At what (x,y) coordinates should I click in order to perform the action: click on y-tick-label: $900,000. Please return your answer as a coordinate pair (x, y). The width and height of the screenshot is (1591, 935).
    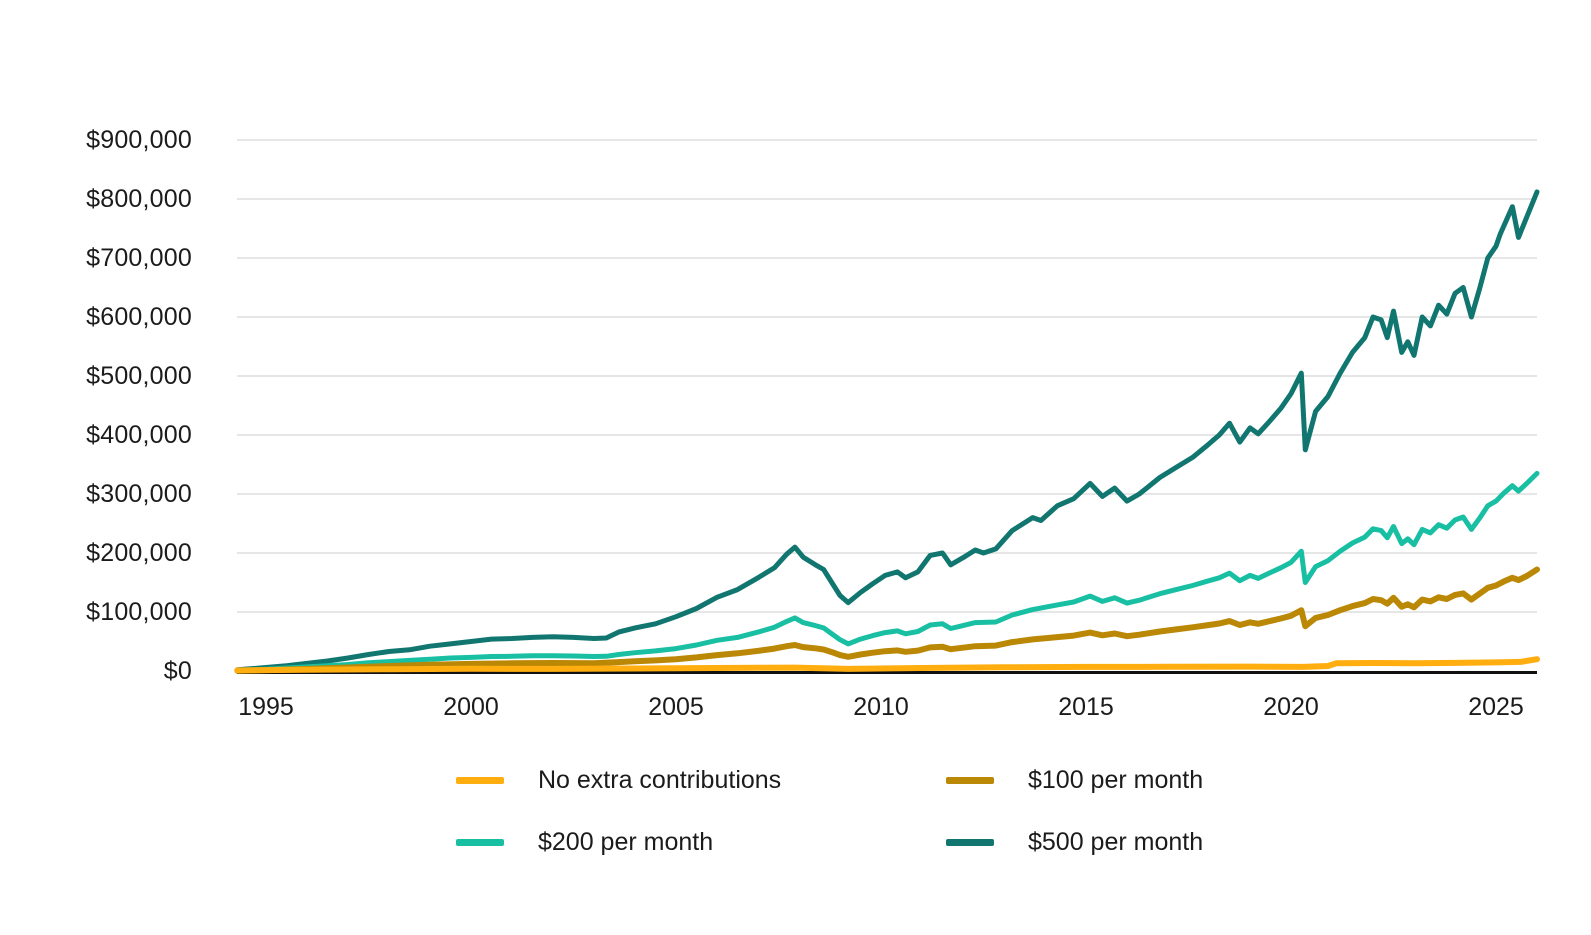
    Looking at the image, I should click on (139, 140).